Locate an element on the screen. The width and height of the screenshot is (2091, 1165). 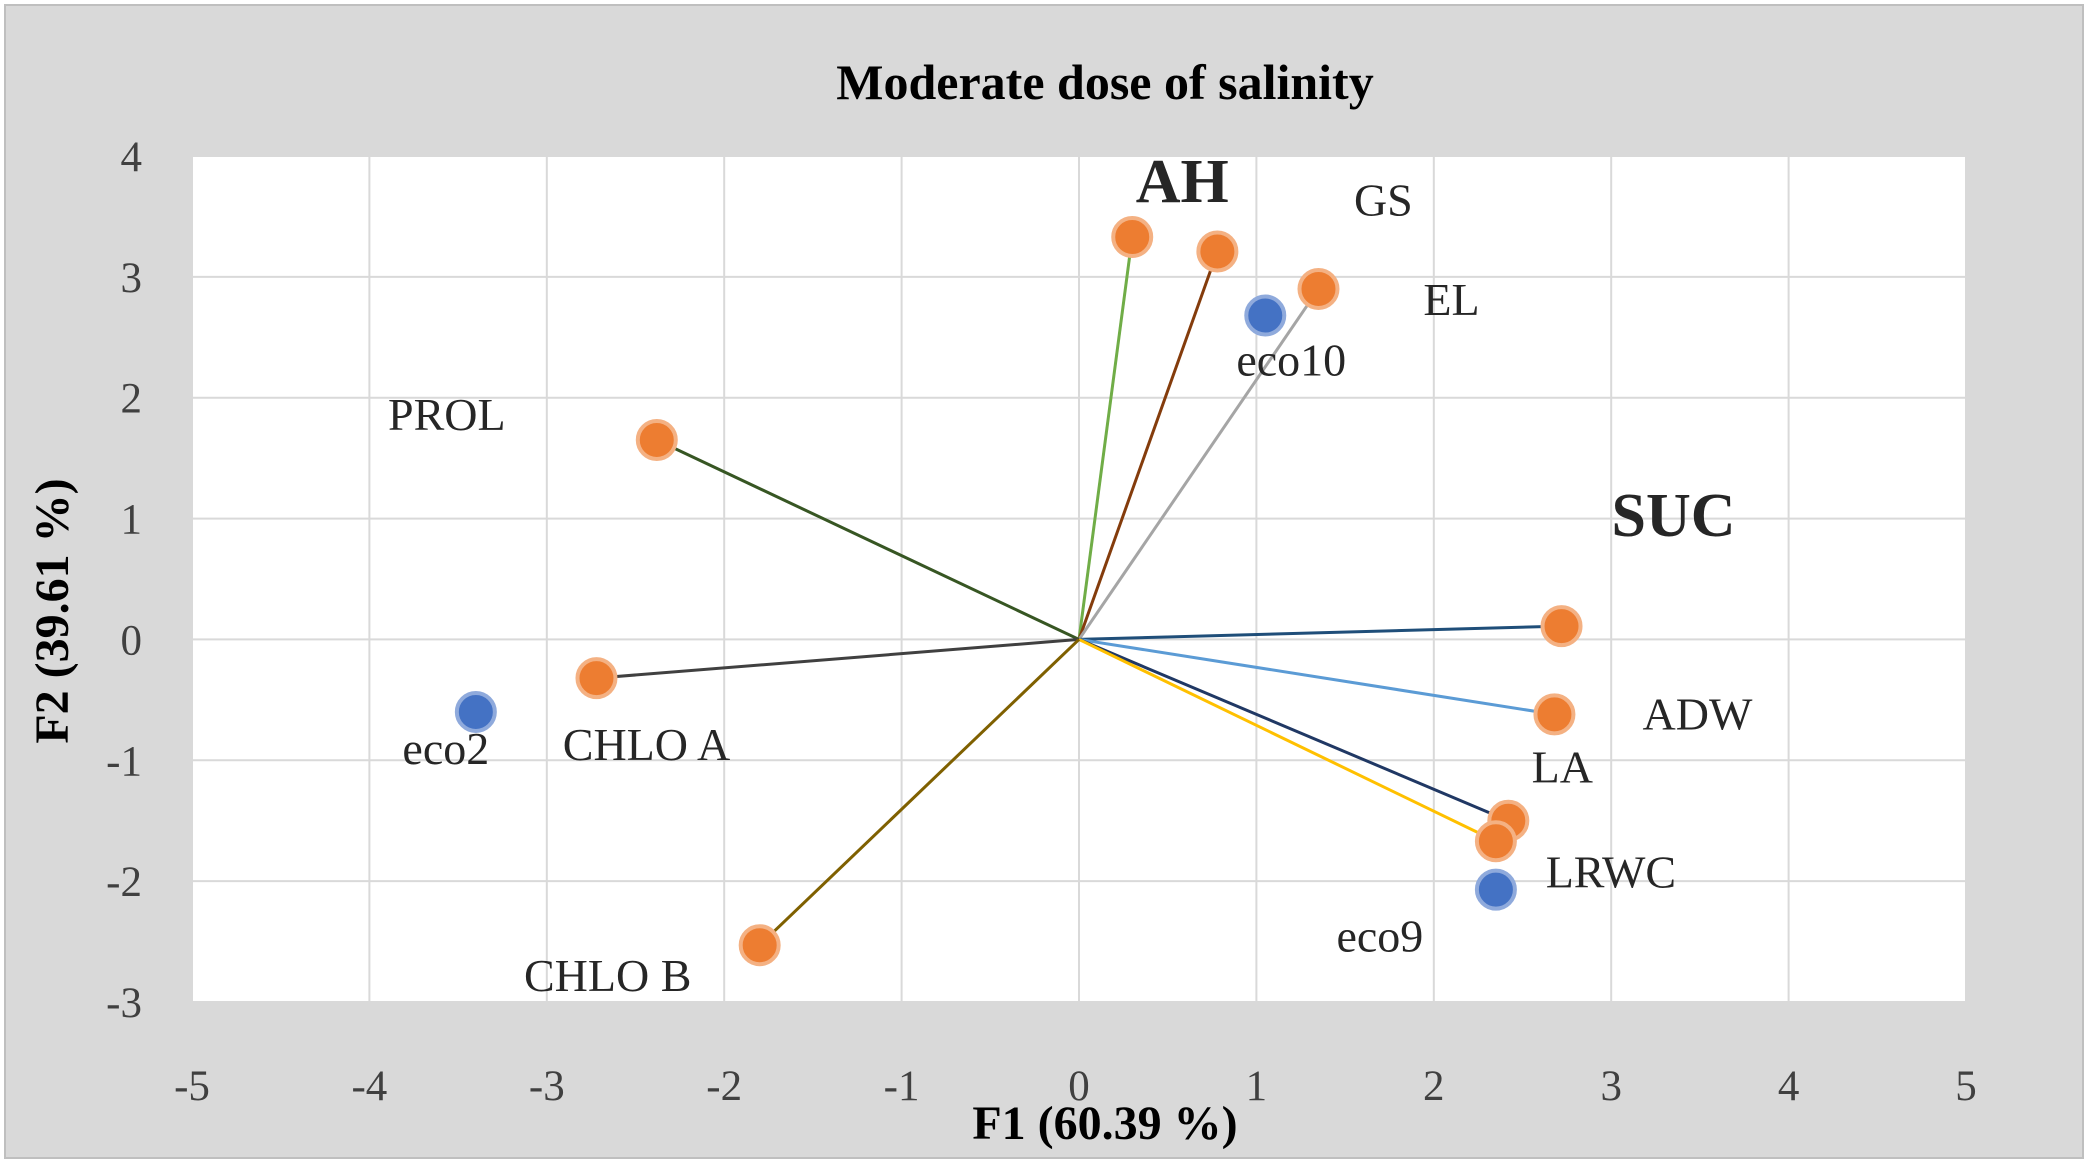
x-tick-label: 1 is located at coordinates (1257, 1086).